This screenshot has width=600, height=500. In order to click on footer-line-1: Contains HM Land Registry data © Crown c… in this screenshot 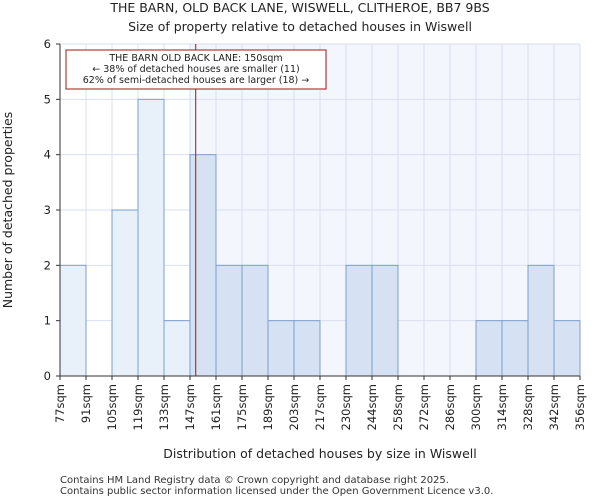, I will do `click(254, 480)`.